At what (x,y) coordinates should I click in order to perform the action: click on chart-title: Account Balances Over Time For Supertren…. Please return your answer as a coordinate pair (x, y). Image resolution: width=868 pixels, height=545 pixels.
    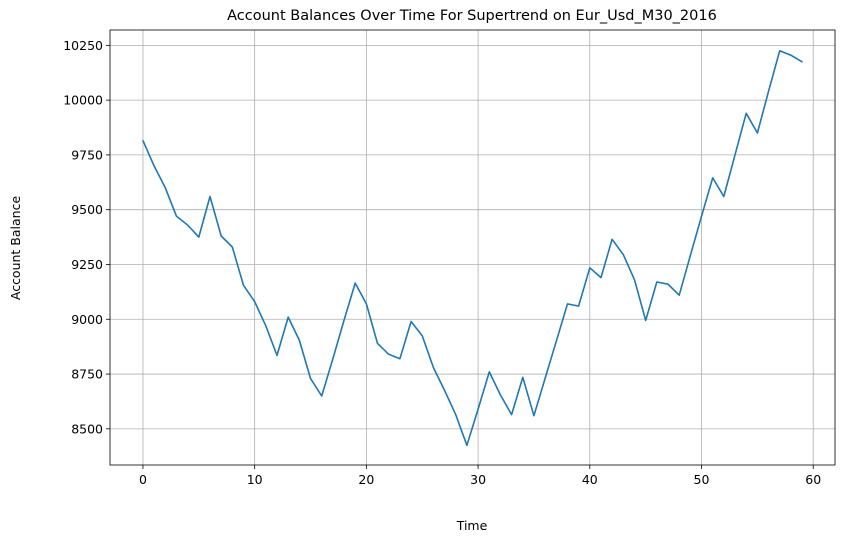
    Looking at the image, I should click on (472, 16).